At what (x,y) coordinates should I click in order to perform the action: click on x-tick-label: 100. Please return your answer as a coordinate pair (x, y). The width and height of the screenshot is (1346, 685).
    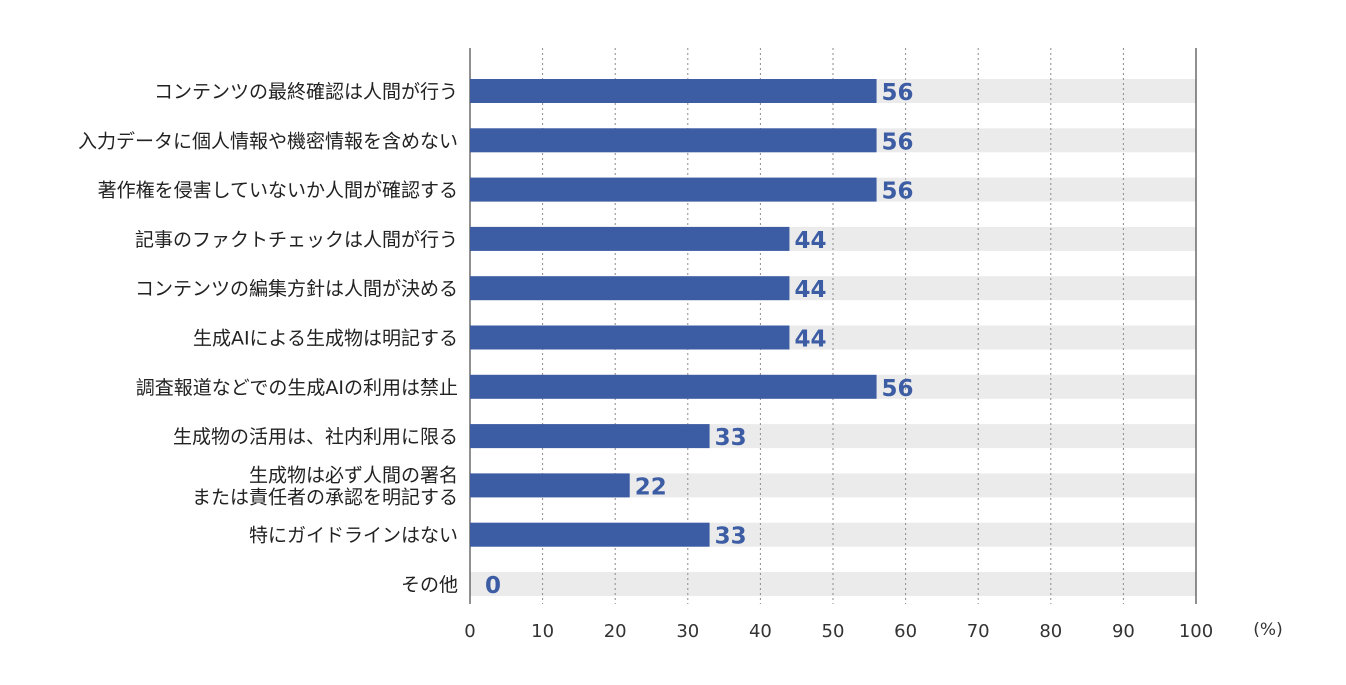
    Looking at the image, I should click on (1196, 631).